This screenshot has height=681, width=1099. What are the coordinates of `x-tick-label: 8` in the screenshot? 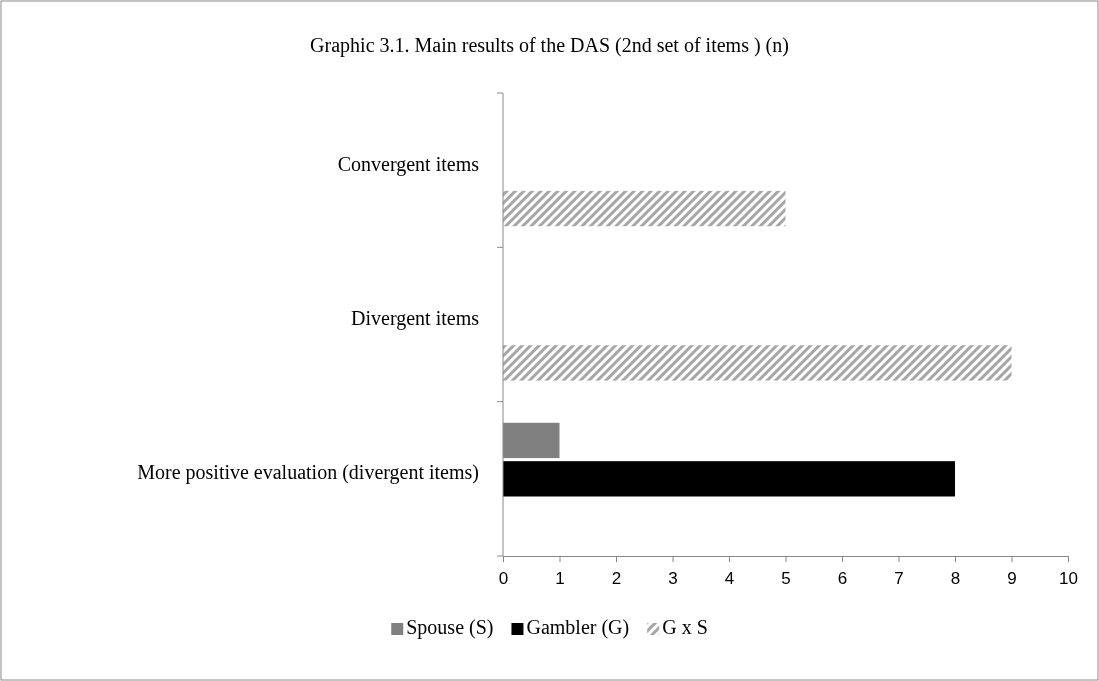 It's located at (955, 578).